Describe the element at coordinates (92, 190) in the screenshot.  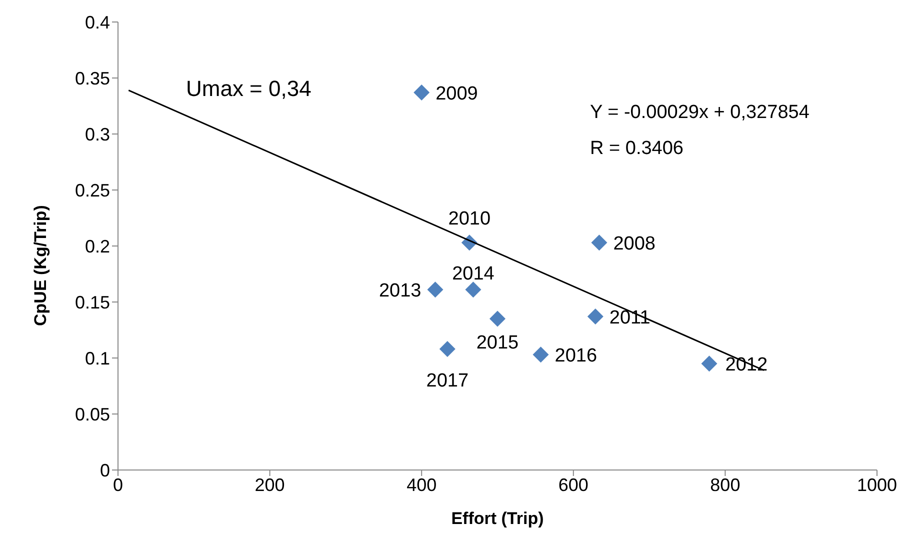
I see `y-tick-label: 0.25` at that location.